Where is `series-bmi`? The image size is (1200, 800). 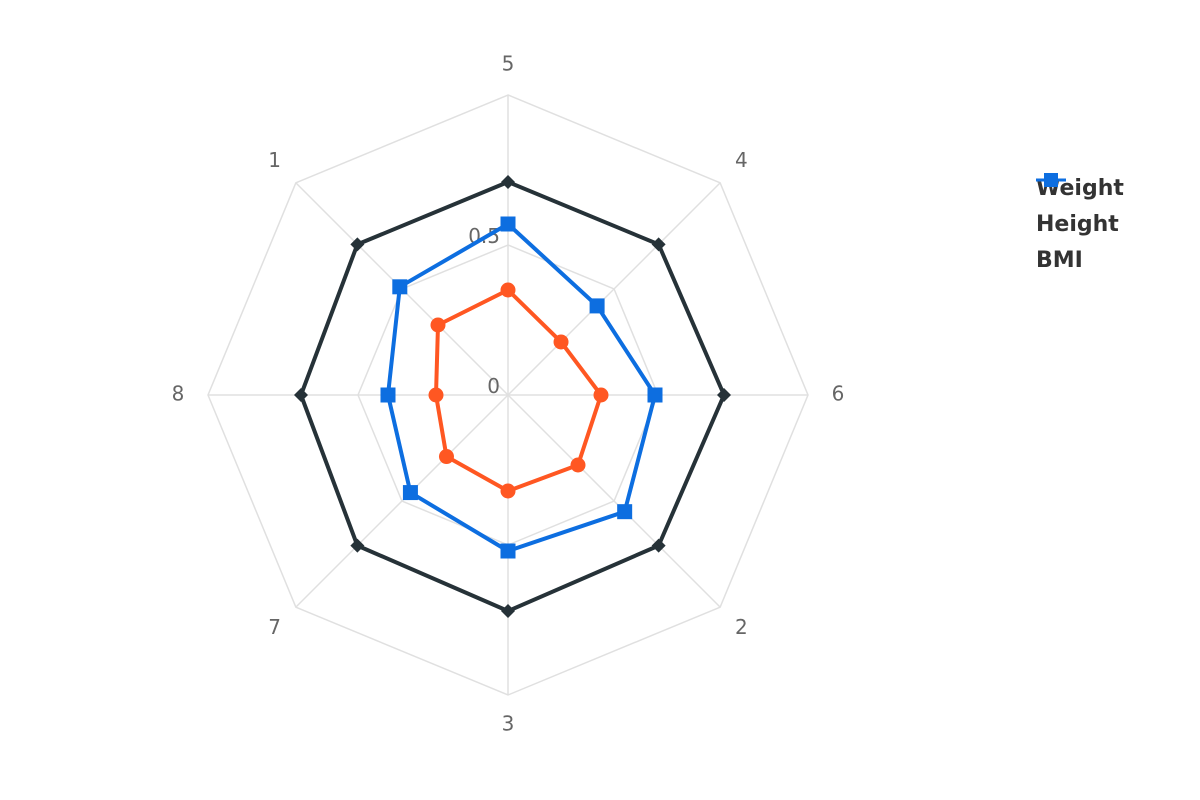
series-bmi is located at coordinates (521, 387).